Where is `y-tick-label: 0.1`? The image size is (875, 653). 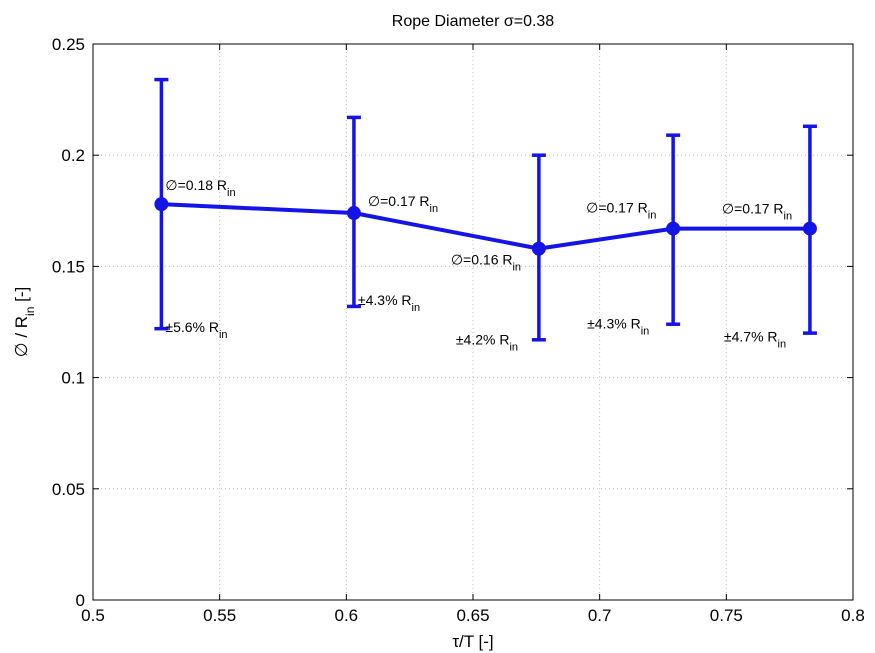
y-tick-label: 0.1 is located at coordinates (73, 378).